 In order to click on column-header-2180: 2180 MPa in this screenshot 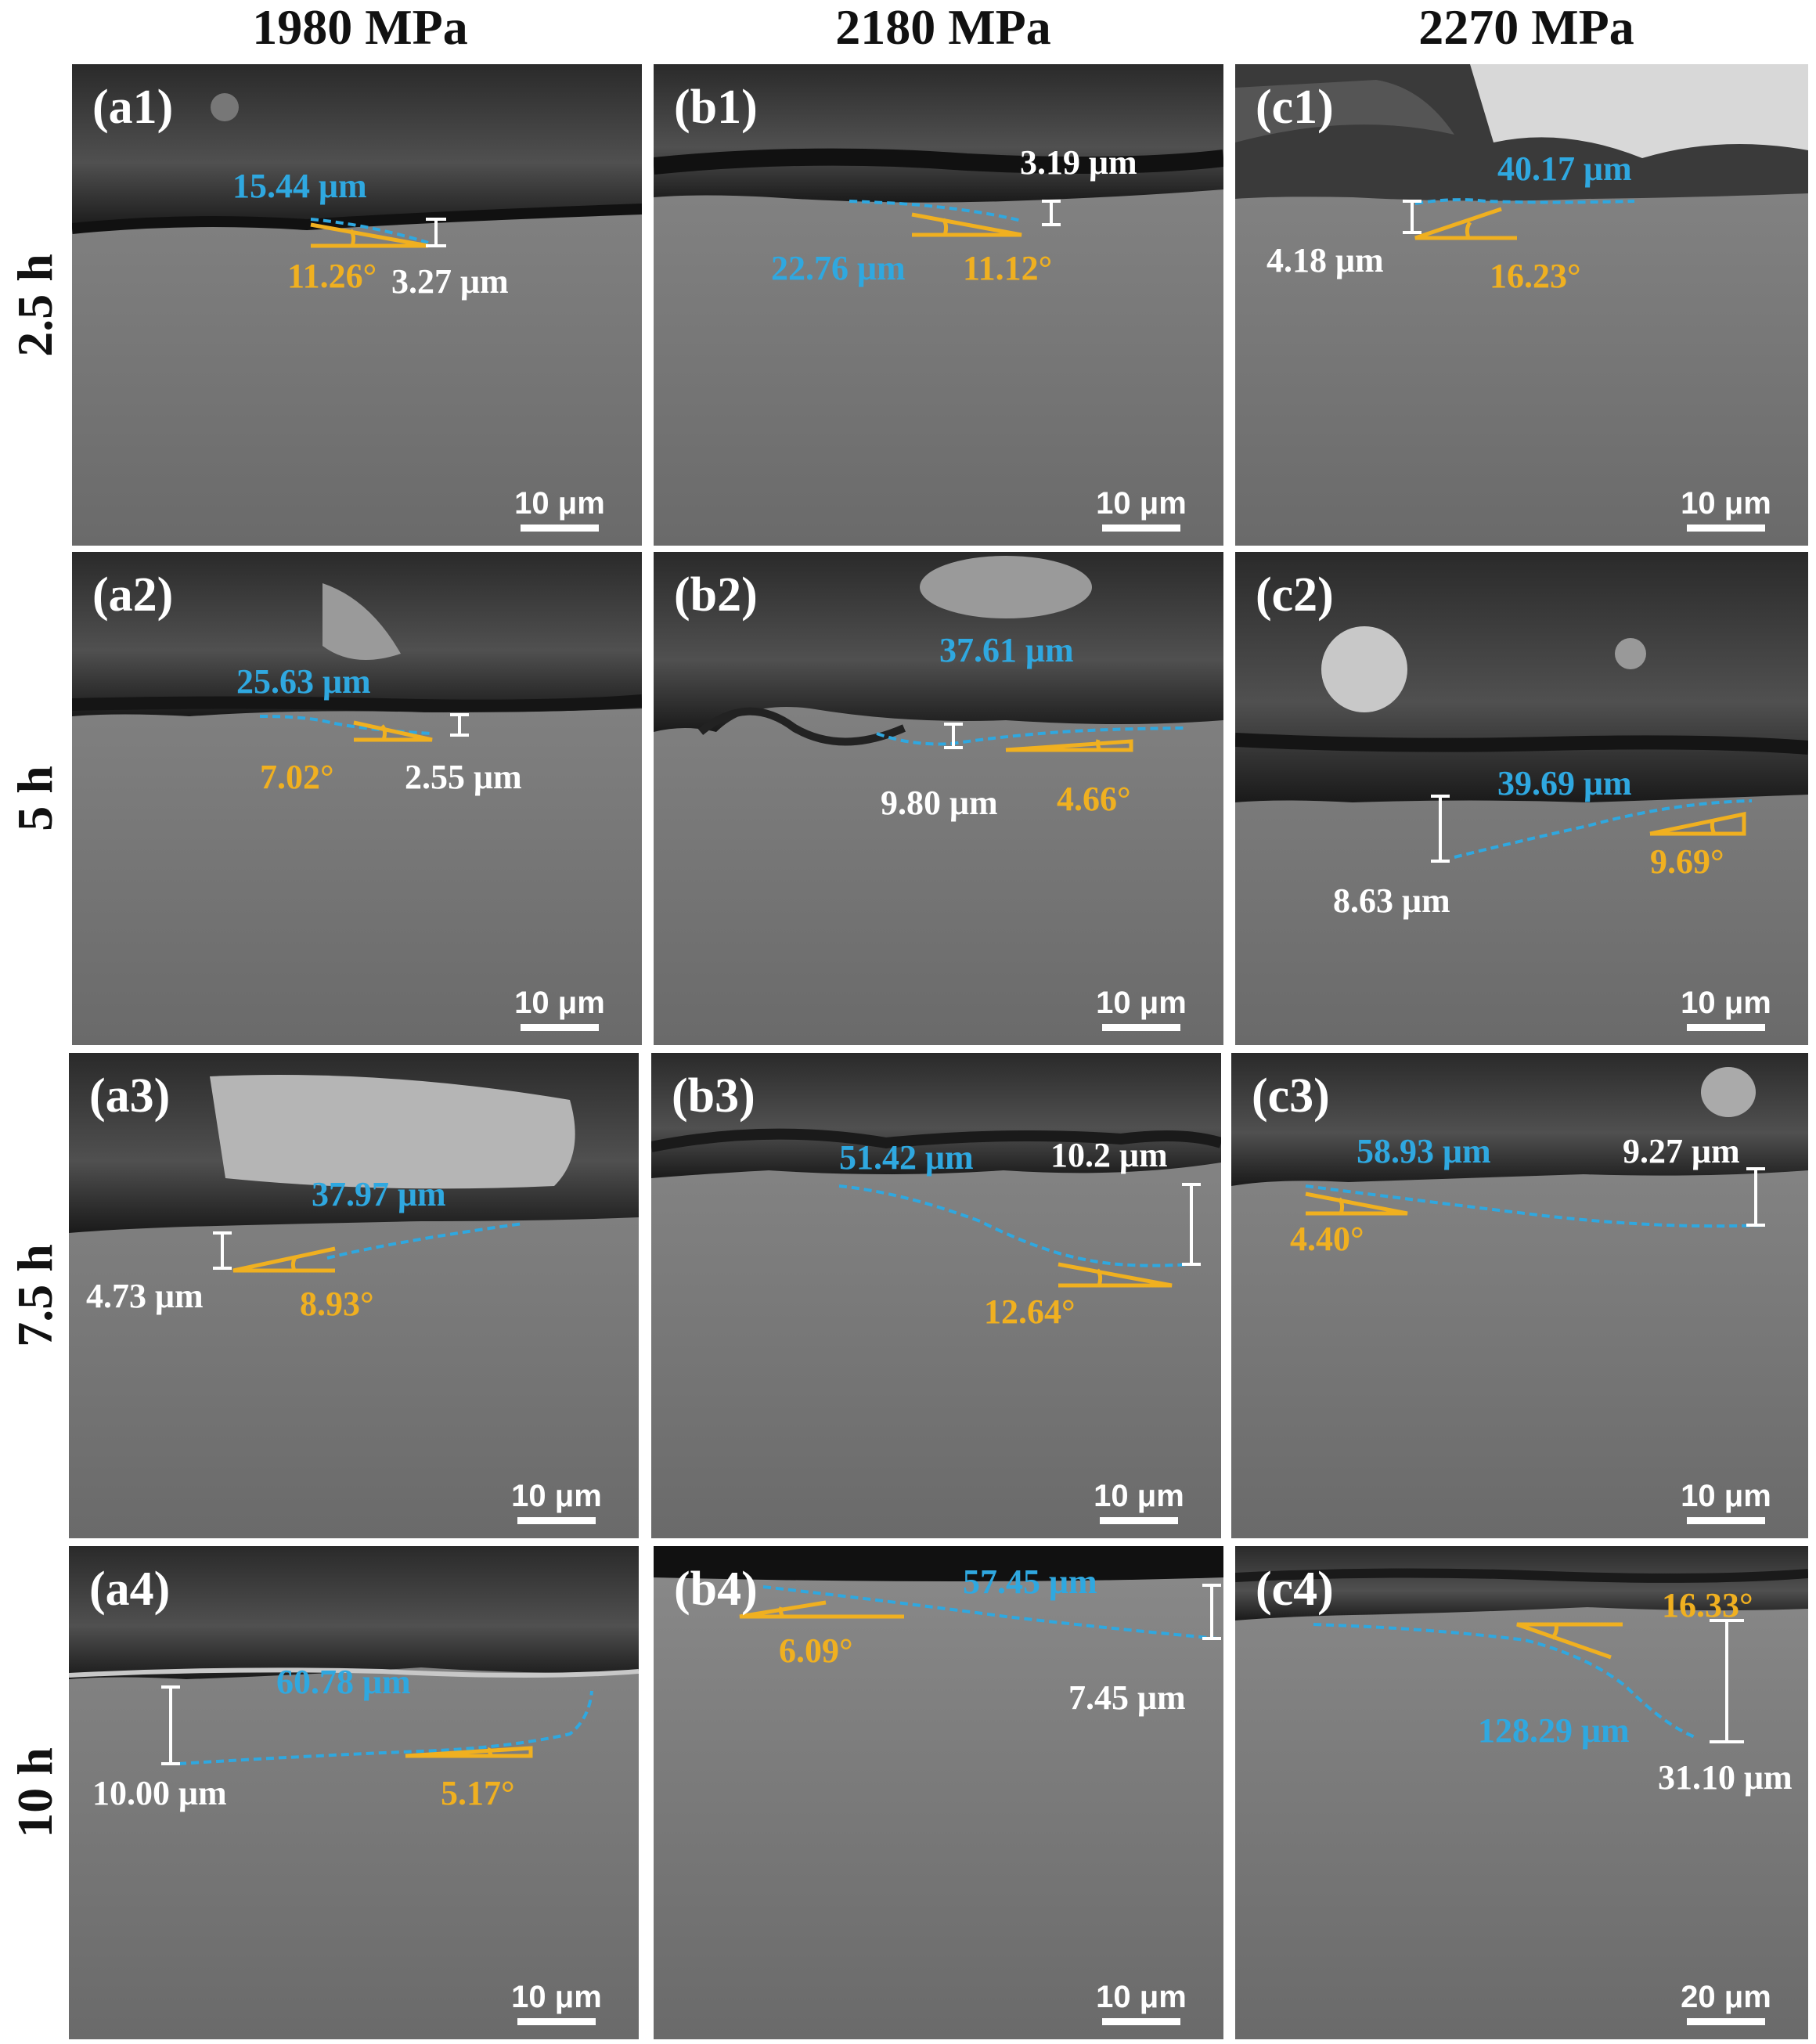, I will do `click(943, 27)`.